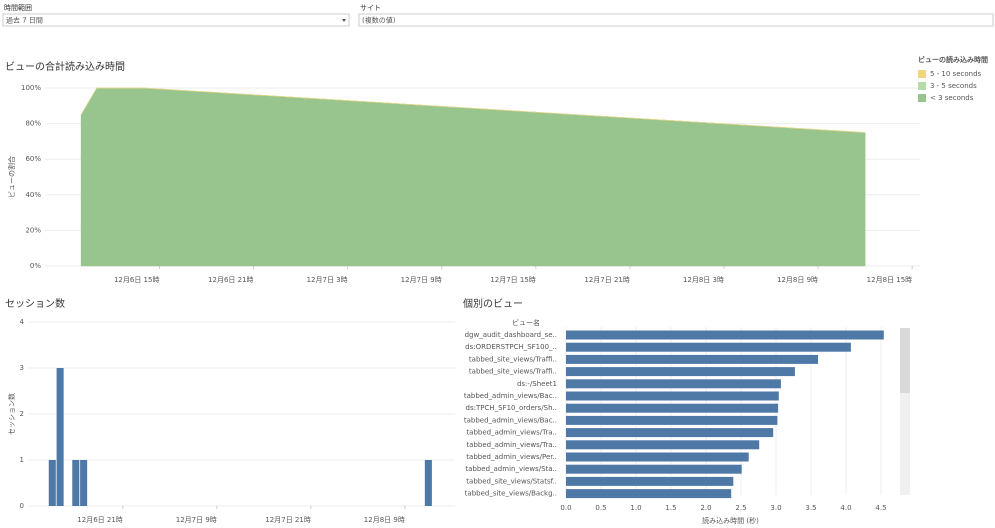 The height and width of the screenshot is (528, 995). Describe the element at coordinates (511, 335) in the screenshot. I see `category-label: dgw_audit_dashboard_se..` at that location.